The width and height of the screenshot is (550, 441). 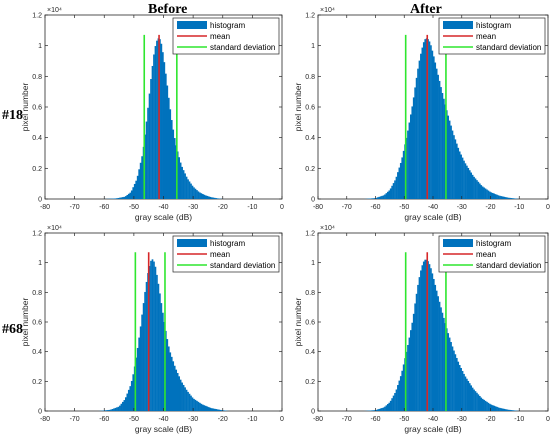 What do you see at coordinates (493, 25) in the screenshot?
I see `legend-entry-label: histogram` at bounding box center [493, 25].